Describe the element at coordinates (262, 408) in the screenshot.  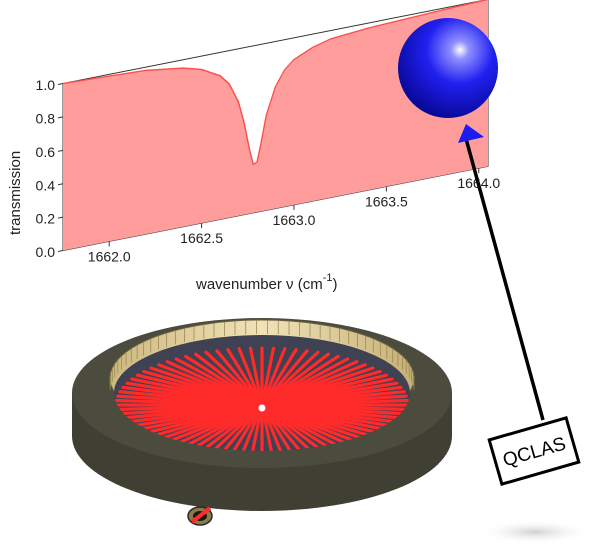
I see `cell-center` at that location.